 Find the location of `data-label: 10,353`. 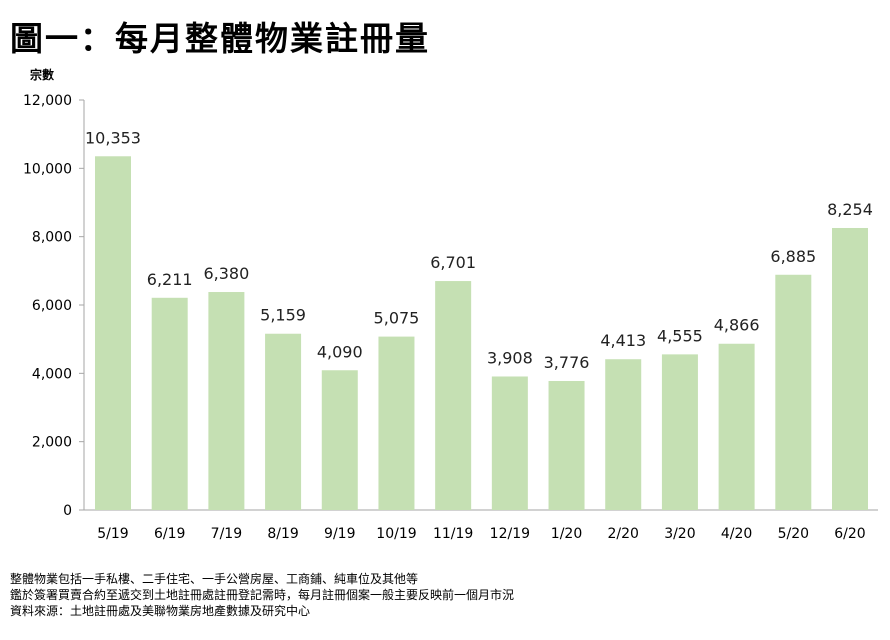

data-label: 10,353 is located at coordinates (113, 137).